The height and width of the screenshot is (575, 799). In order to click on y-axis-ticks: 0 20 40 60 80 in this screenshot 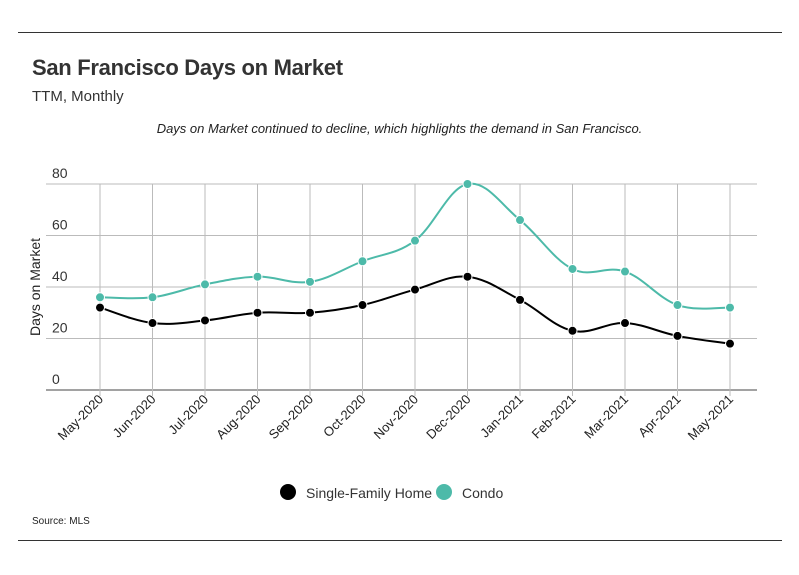, I will do `click(60, 276)`.